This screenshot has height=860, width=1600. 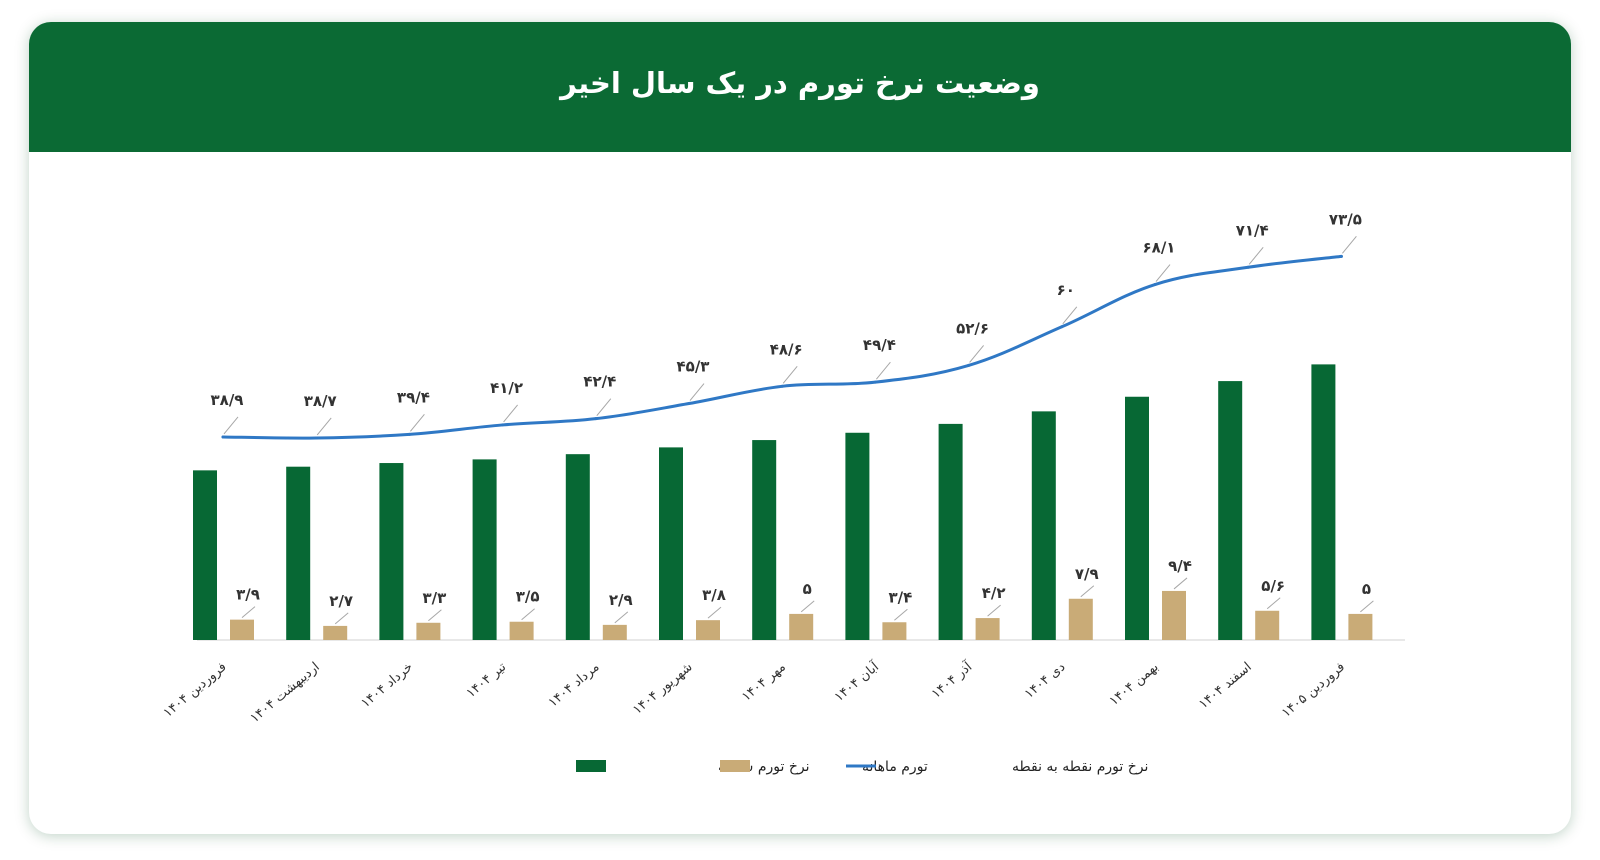 What do you see at coordinates (1087, 574) in the screenshot?
I see `monthly-data-label: ۷/۹` at bounding box center [1087, 574].